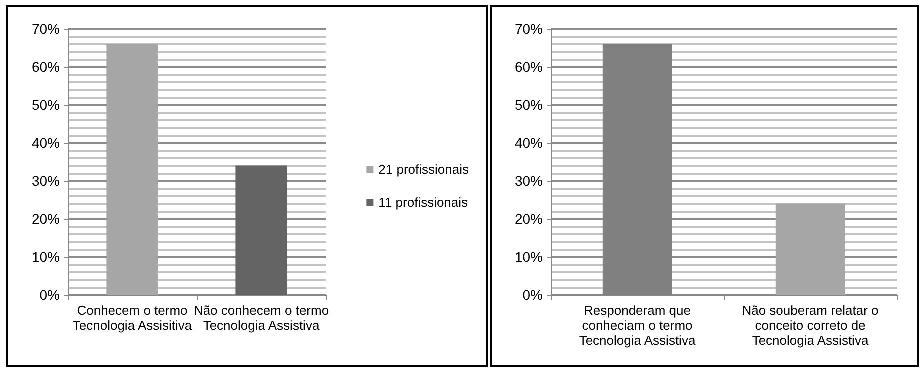 Image resolution: width=923 pixels, height=372 pixels. Describe the element at coordinates (262, 318) in the screenshot. I see `x-tick-label: Não conhecem o termo Tecnologia Assistiva` at that location.